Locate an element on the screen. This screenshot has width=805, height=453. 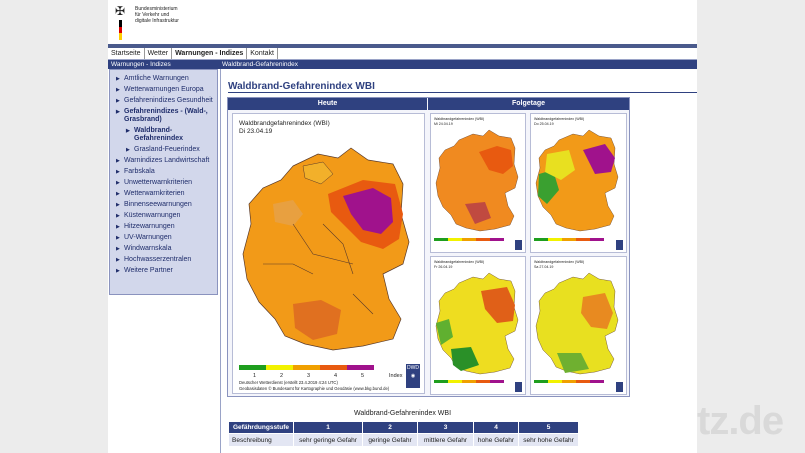
dwd-logo-icon: DWD ◉ is located at coordinates (413, 376).